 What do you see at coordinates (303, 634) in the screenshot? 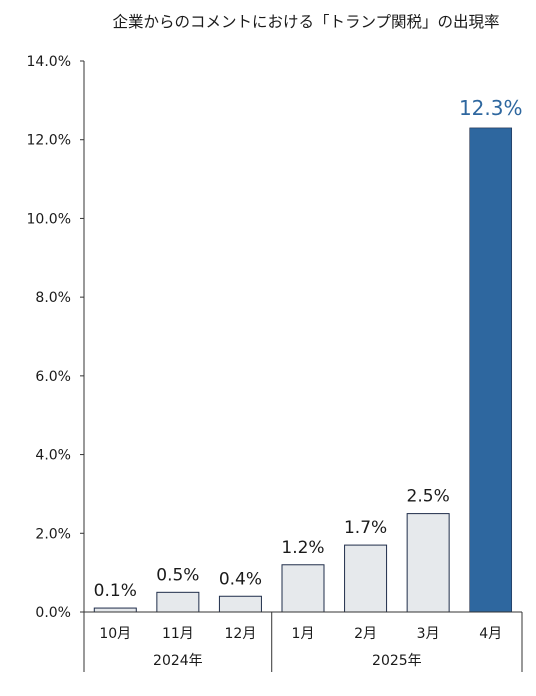
I see `x-tick-label: 1月` at bounding box center [303, 634].